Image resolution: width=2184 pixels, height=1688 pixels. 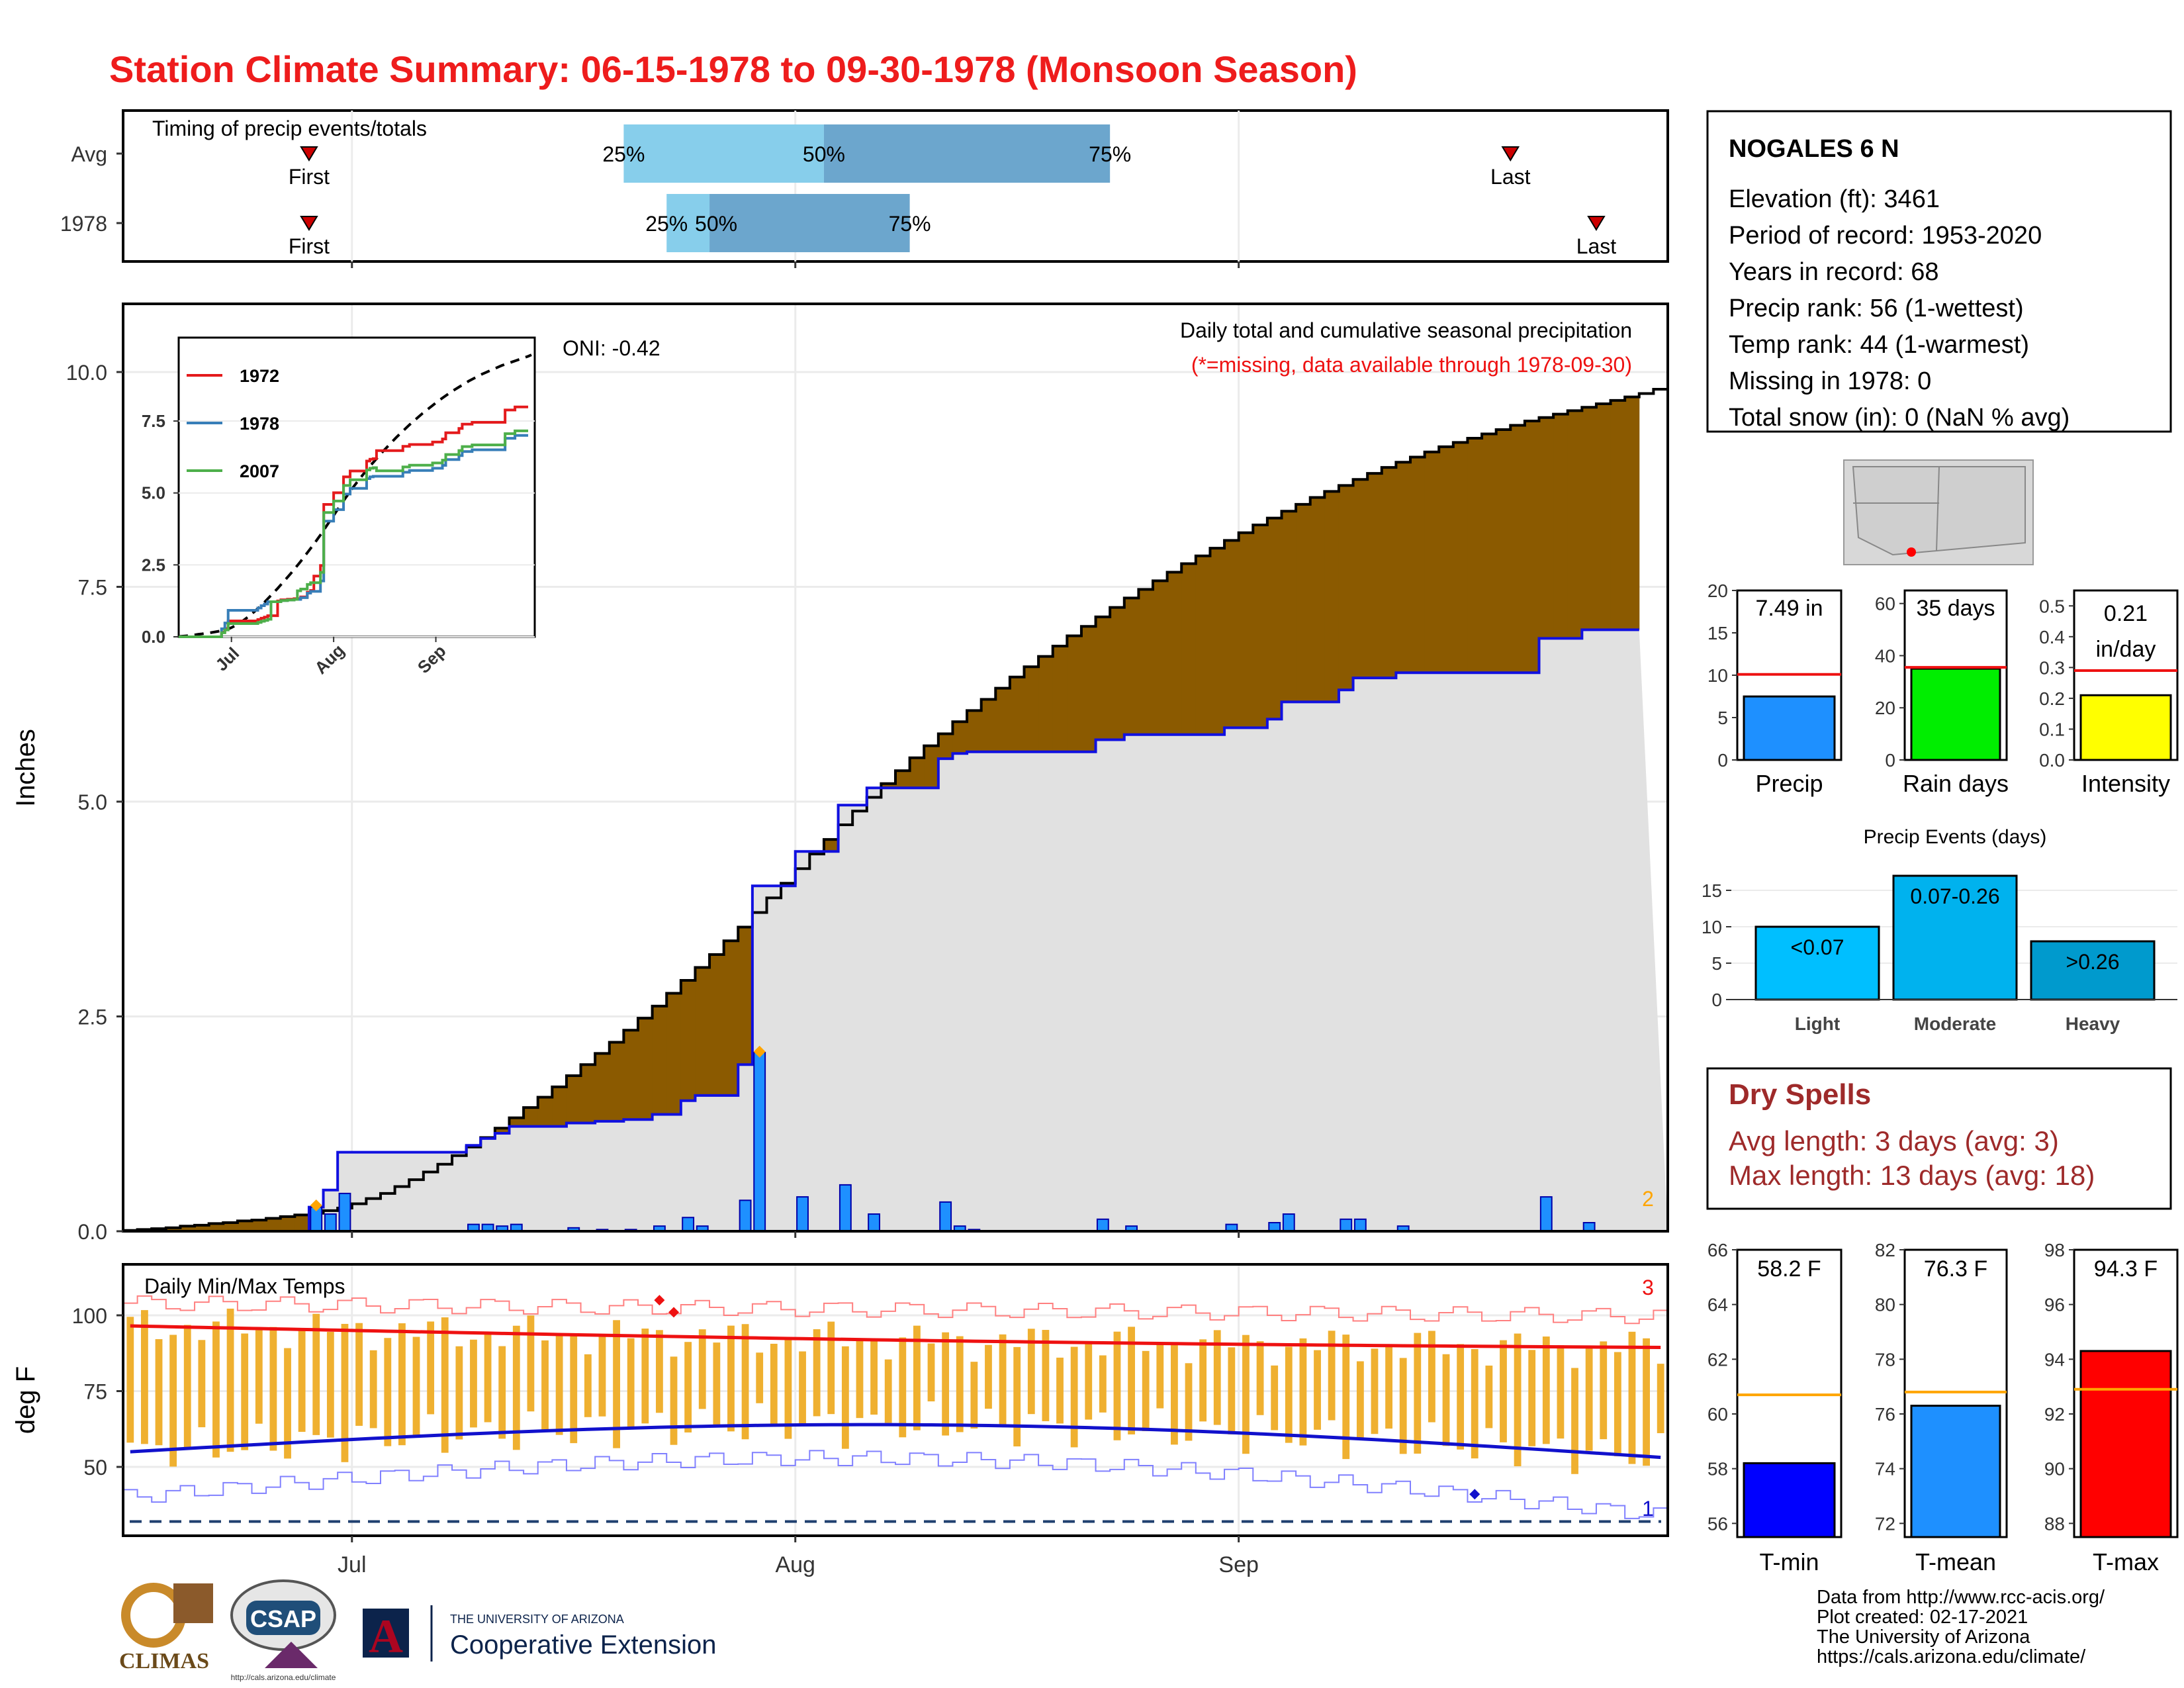 What do you see at coordinates (1955, 1269) in the screenshot?
I see `tempbar-value-label: 76.3 F` at bounding box center [1955, 1269].